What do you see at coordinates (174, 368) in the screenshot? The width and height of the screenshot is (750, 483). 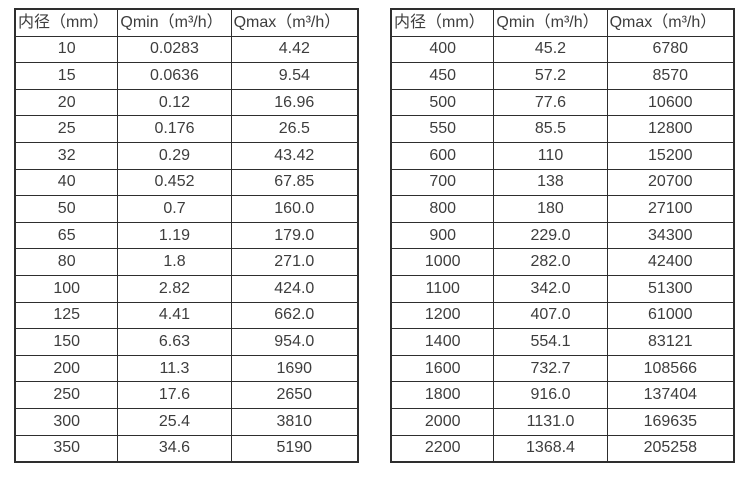 I see `table-cell: 11.3` at bounding box center [174, 368].